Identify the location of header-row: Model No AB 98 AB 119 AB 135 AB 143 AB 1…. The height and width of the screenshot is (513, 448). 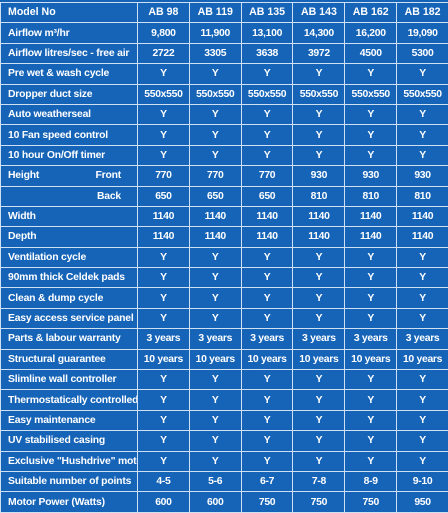
(224, 13).